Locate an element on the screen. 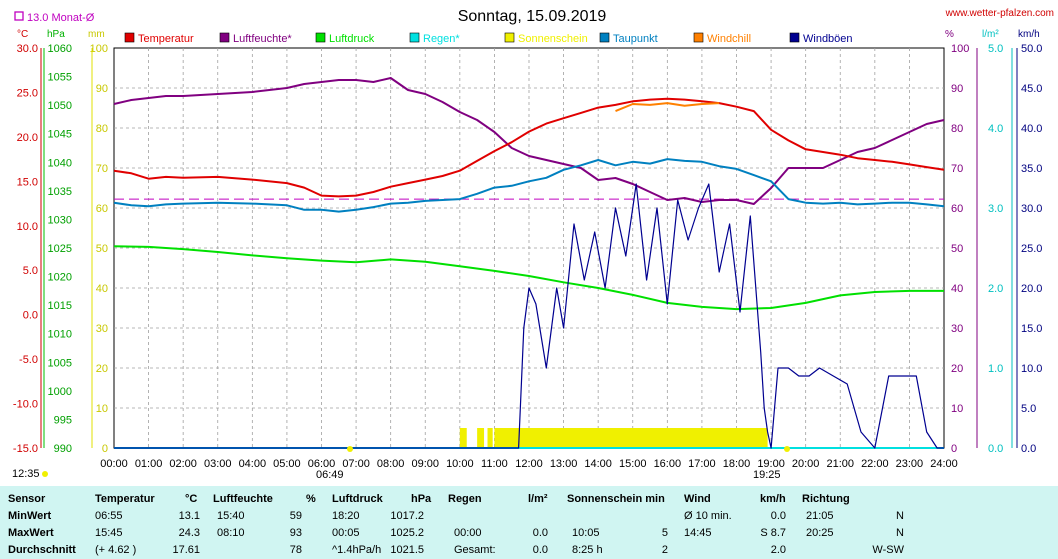 This screenshot has height=559, width=1058. wind-tick-label: 0.0 is located at coordinates (1028, 449).